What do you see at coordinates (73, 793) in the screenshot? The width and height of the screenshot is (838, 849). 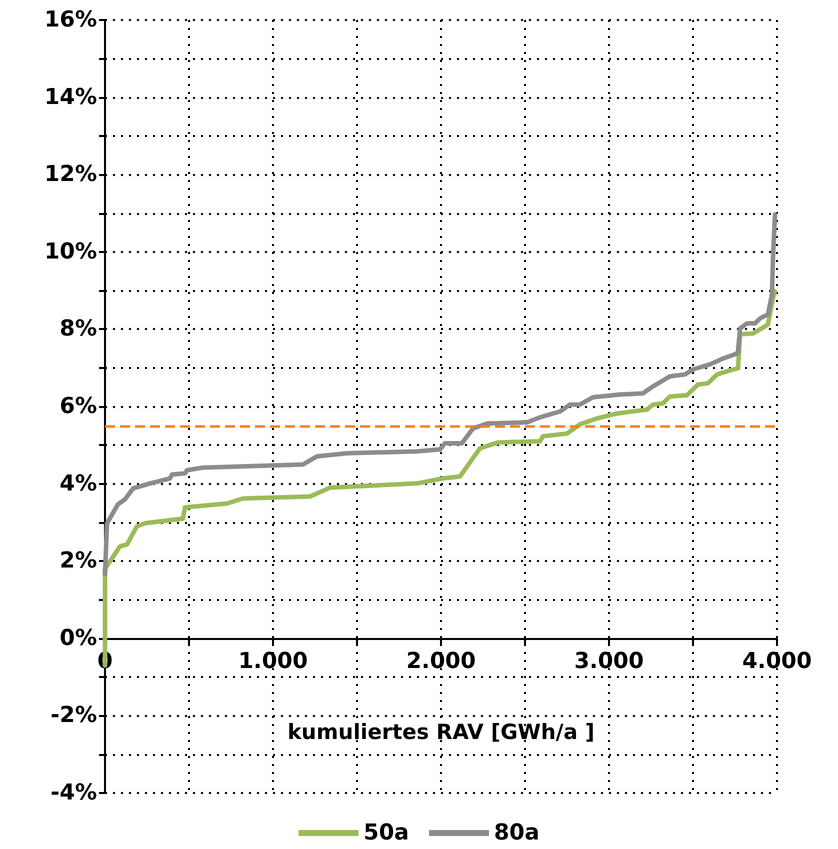 I see `y-tick-label: -4%` at bounding box center [73, 793].